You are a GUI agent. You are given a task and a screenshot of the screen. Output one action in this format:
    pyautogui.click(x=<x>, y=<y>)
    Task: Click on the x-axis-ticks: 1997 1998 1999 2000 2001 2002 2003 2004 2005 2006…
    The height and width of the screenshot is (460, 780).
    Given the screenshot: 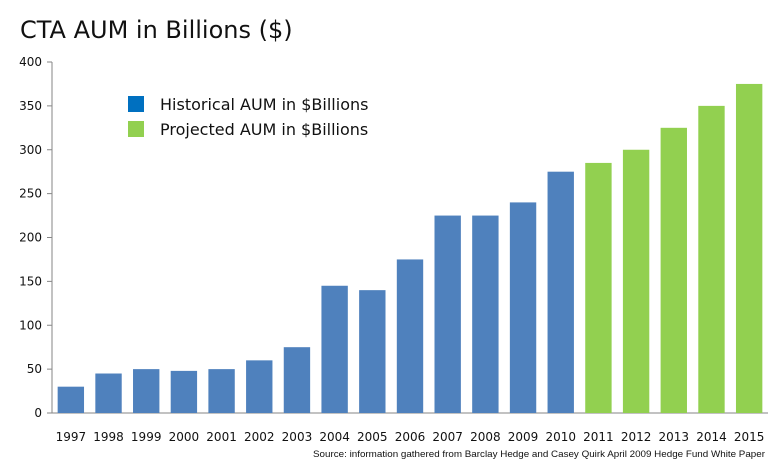 What is the action you would take?
    pyautogui.click(x=410, y=437)
    